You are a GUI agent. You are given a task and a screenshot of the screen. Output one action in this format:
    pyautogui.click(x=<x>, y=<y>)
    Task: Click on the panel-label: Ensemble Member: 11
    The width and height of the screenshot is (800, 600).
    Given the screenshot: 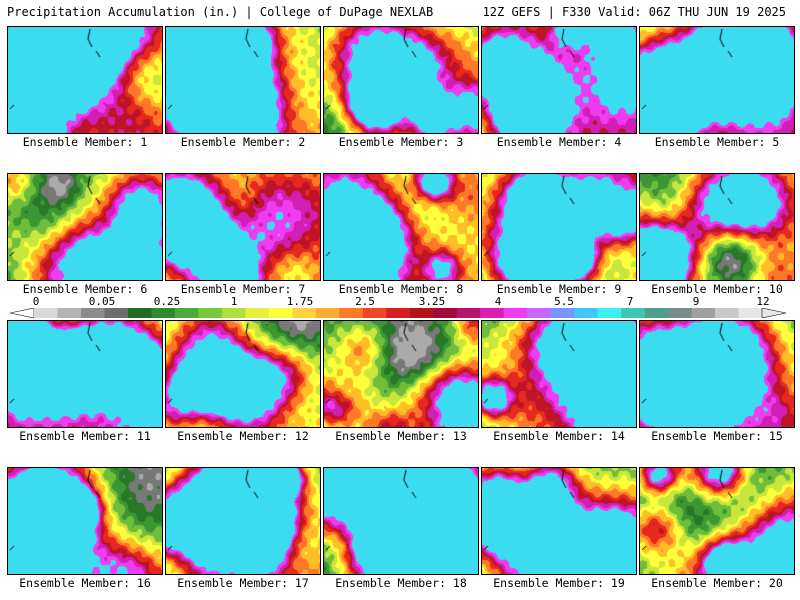 What is the action you would take?
    pyautogui.click(x=85, y=436)
    